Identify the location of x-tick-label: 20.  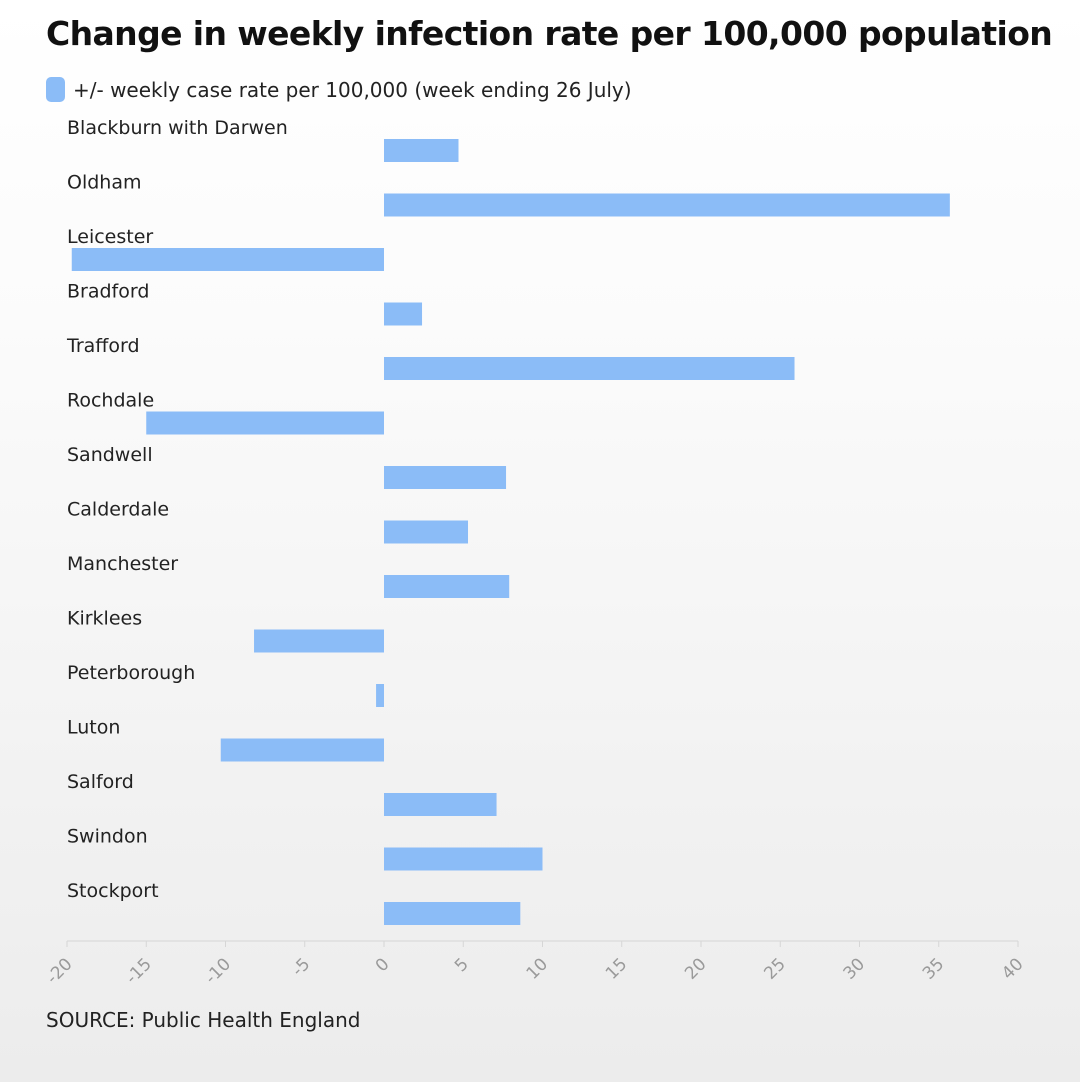
(695, 968).